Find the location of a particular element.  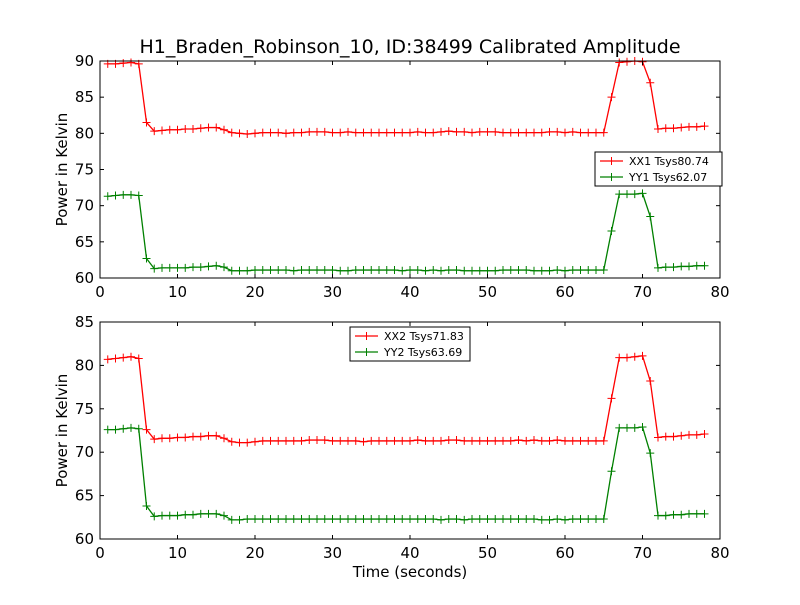

panel-0-series-1-markers is located at coordinates (406, 232).